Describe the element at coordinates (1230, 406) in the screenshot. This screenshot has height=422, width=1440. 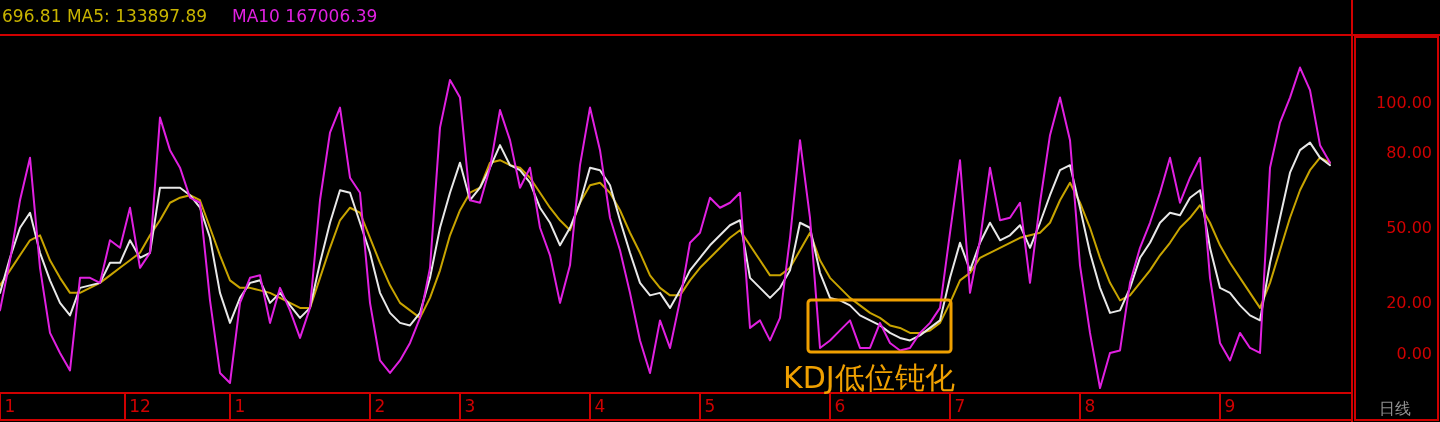
I see `x-tick-label: 9` at that location.